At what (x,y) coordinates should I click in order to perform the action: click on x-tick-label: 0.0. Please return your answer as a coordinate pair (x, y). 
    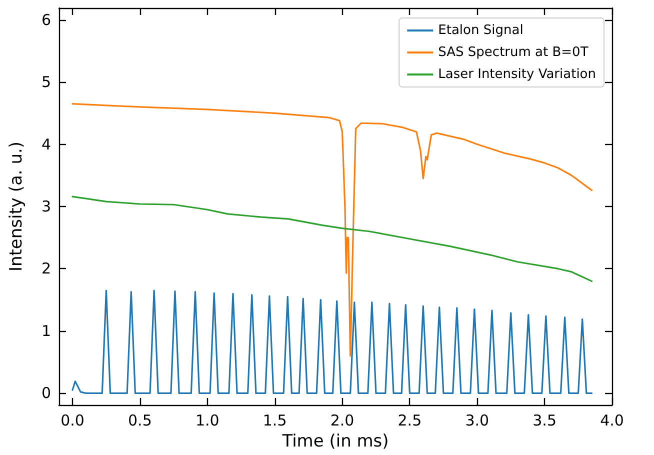
    Looking at the image, I should click on (72, 421).